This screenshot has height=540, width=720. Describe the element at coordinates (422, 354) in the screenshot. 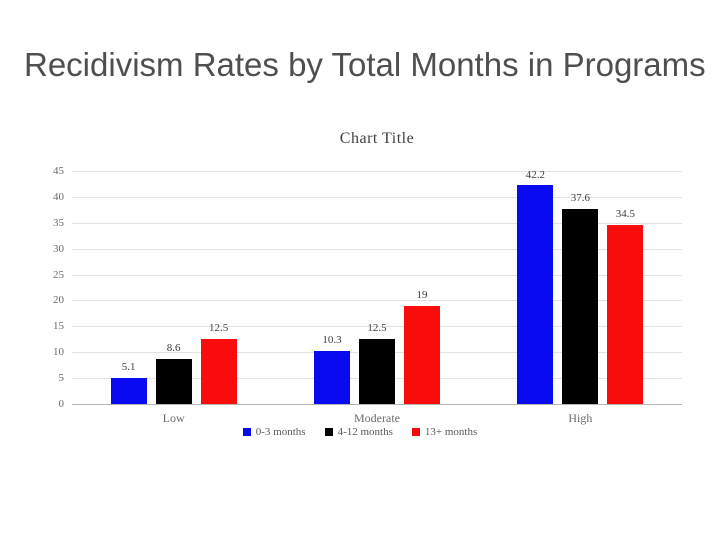

I see `bar-13+-months-moderate` at that location.